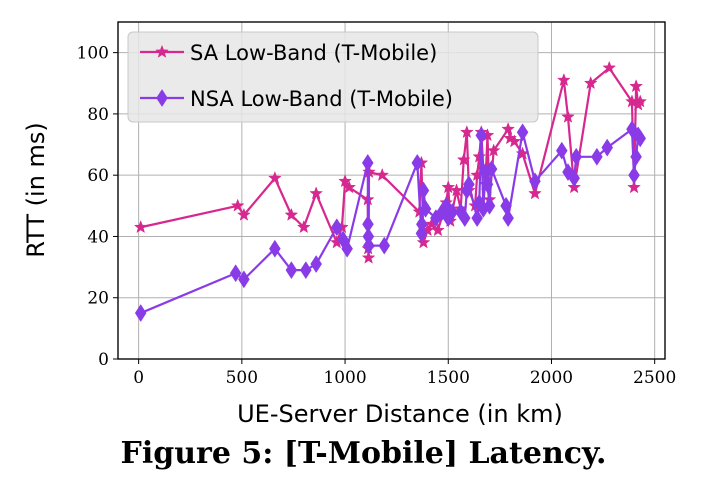 The image size is (727, 495). What do you see at coordinates (400, 414) in the screenshot?
I see `x-axis-label: UE-Server Distance (in km)` at bounding box center [400, 414].